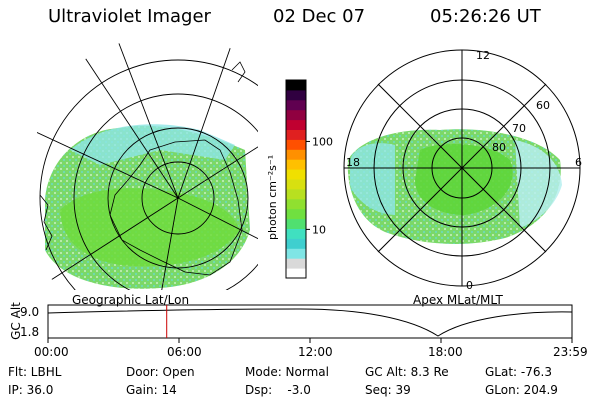 Image resolution: width=600 pixels, height=400 pixels. I want to click on aurora-core-right, so click(464, 179).